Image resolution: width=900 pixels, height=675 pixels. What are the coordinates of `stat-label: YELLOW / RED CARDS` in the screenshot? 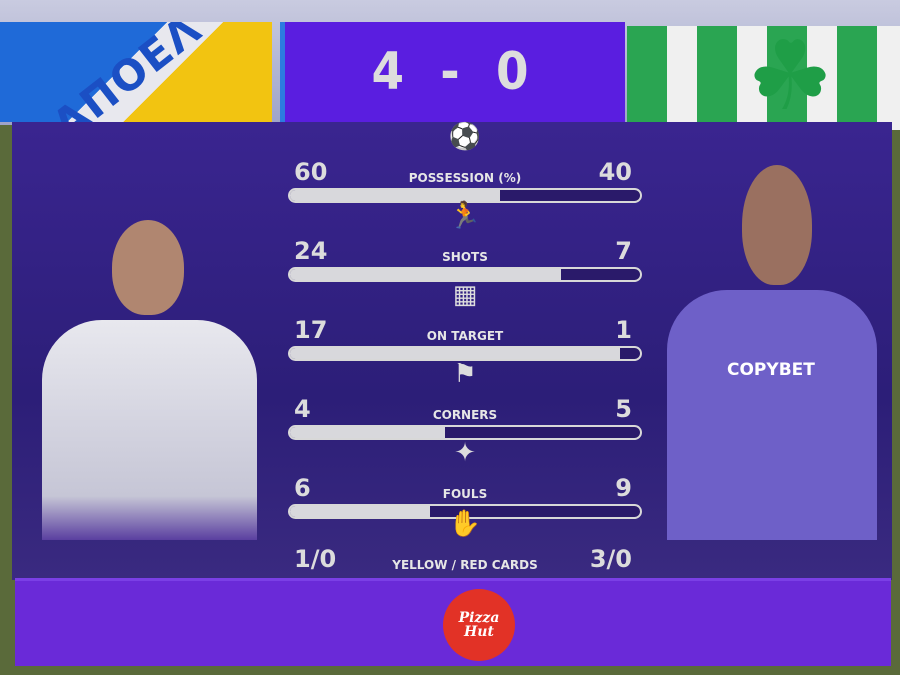 It's located at (465, 565).